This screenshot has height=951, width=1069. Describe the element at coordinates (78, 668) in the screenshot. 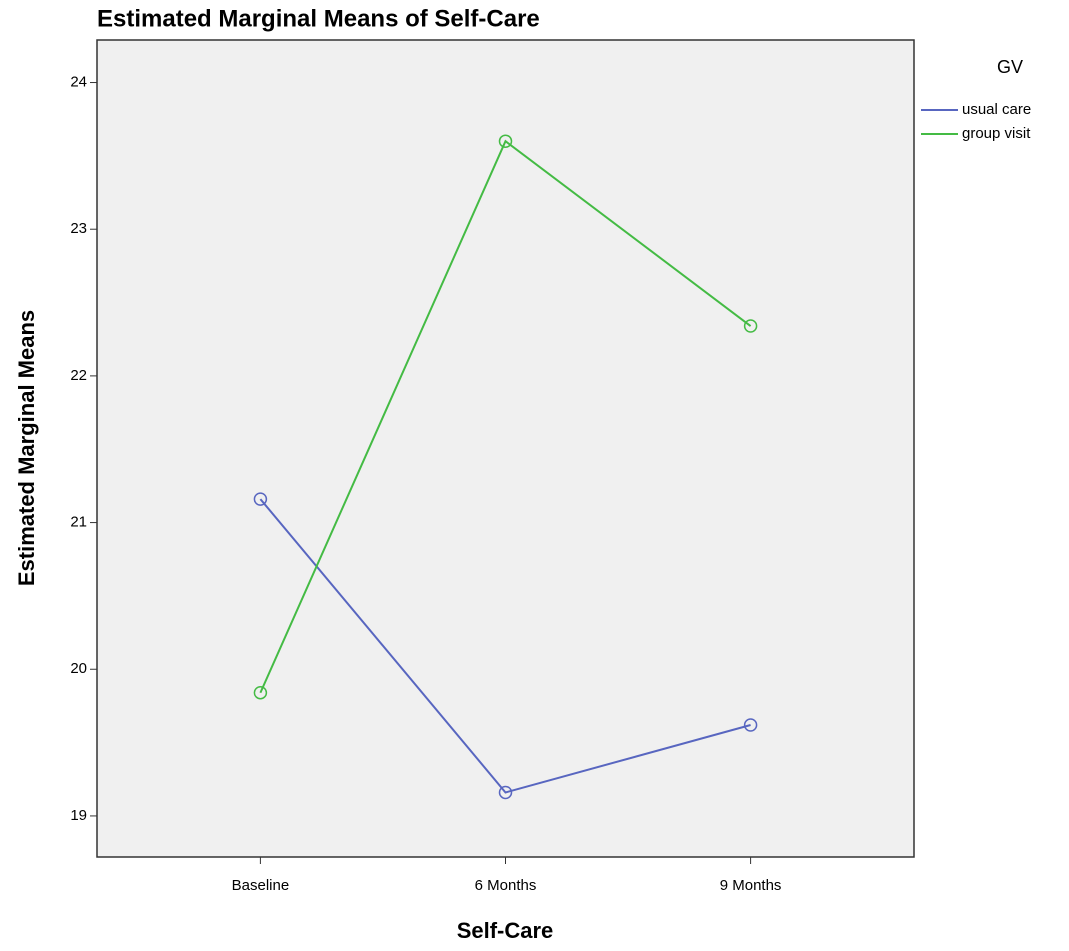

I see `y-tick-label: 20` at that location.